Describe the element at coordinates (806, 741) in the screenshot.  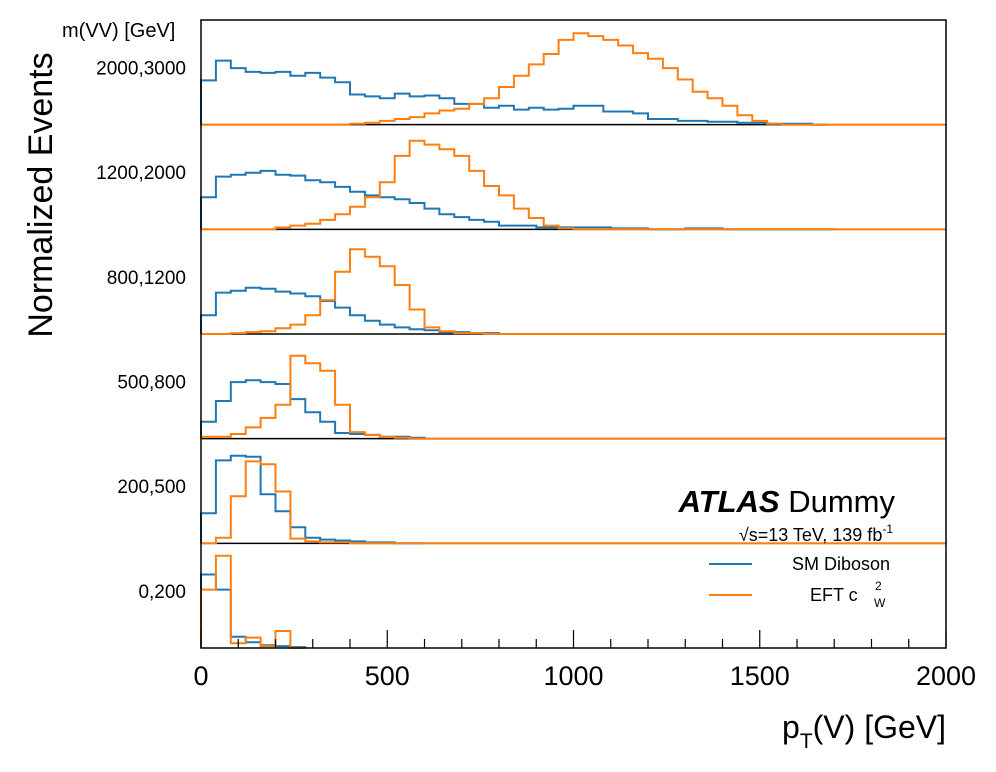
I see `x-axis-label-sub: T` at that location.